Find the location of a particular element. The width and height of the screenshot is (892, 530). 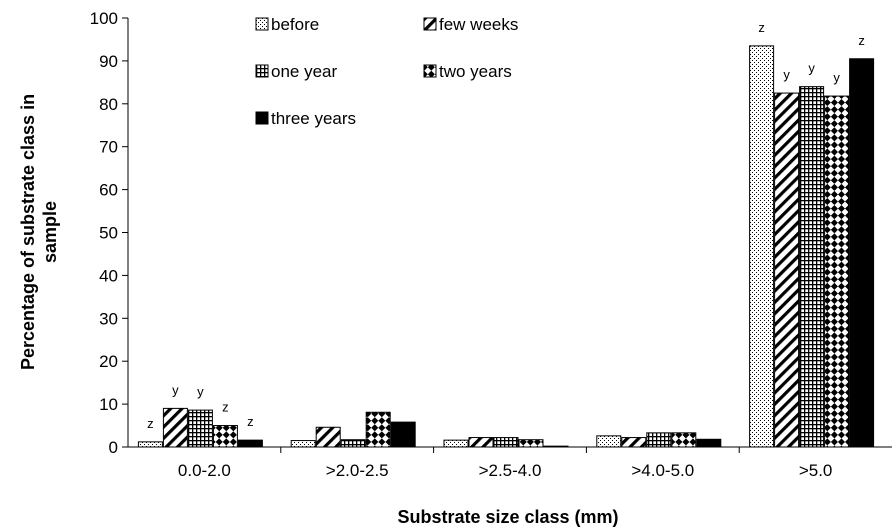

y-ticks: 0 10 20 30 40 50 60 70 80 90 100 is located at coordinates (109, 233).